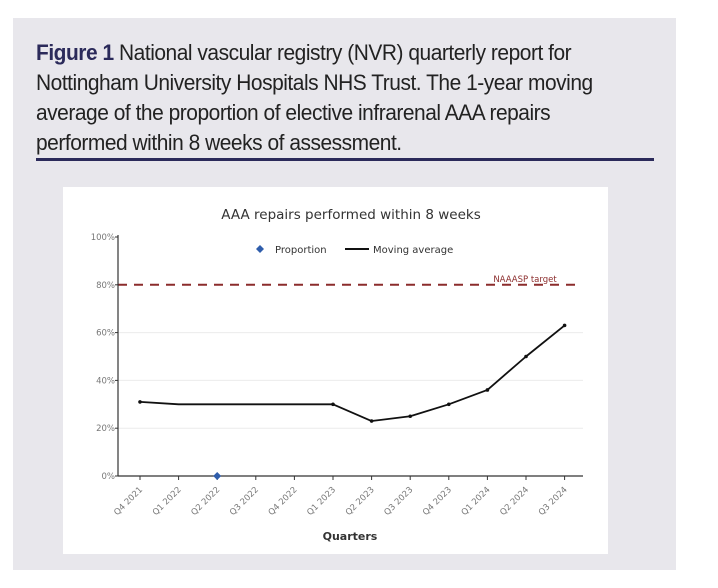 The width and height of the screenshot is (718, 588). Describe the element at coordinates (352, 373) in the screenshot. I see `moving-average-line` at that location.